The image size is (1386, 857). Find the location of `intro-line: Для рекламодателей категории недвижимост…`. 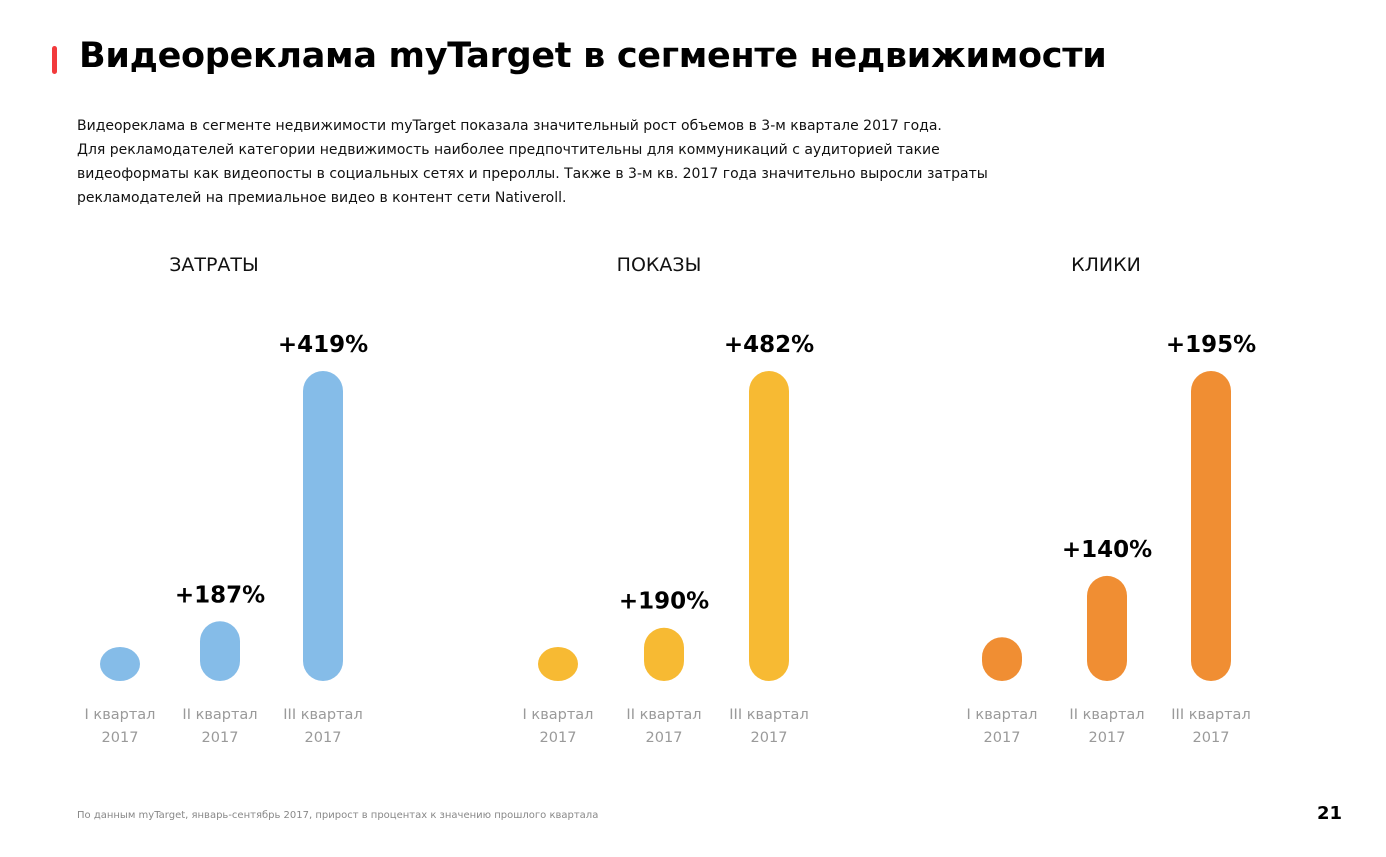

intro-line: Для рекламодателей категории недвижимост… is located at coordinates (508, 150).